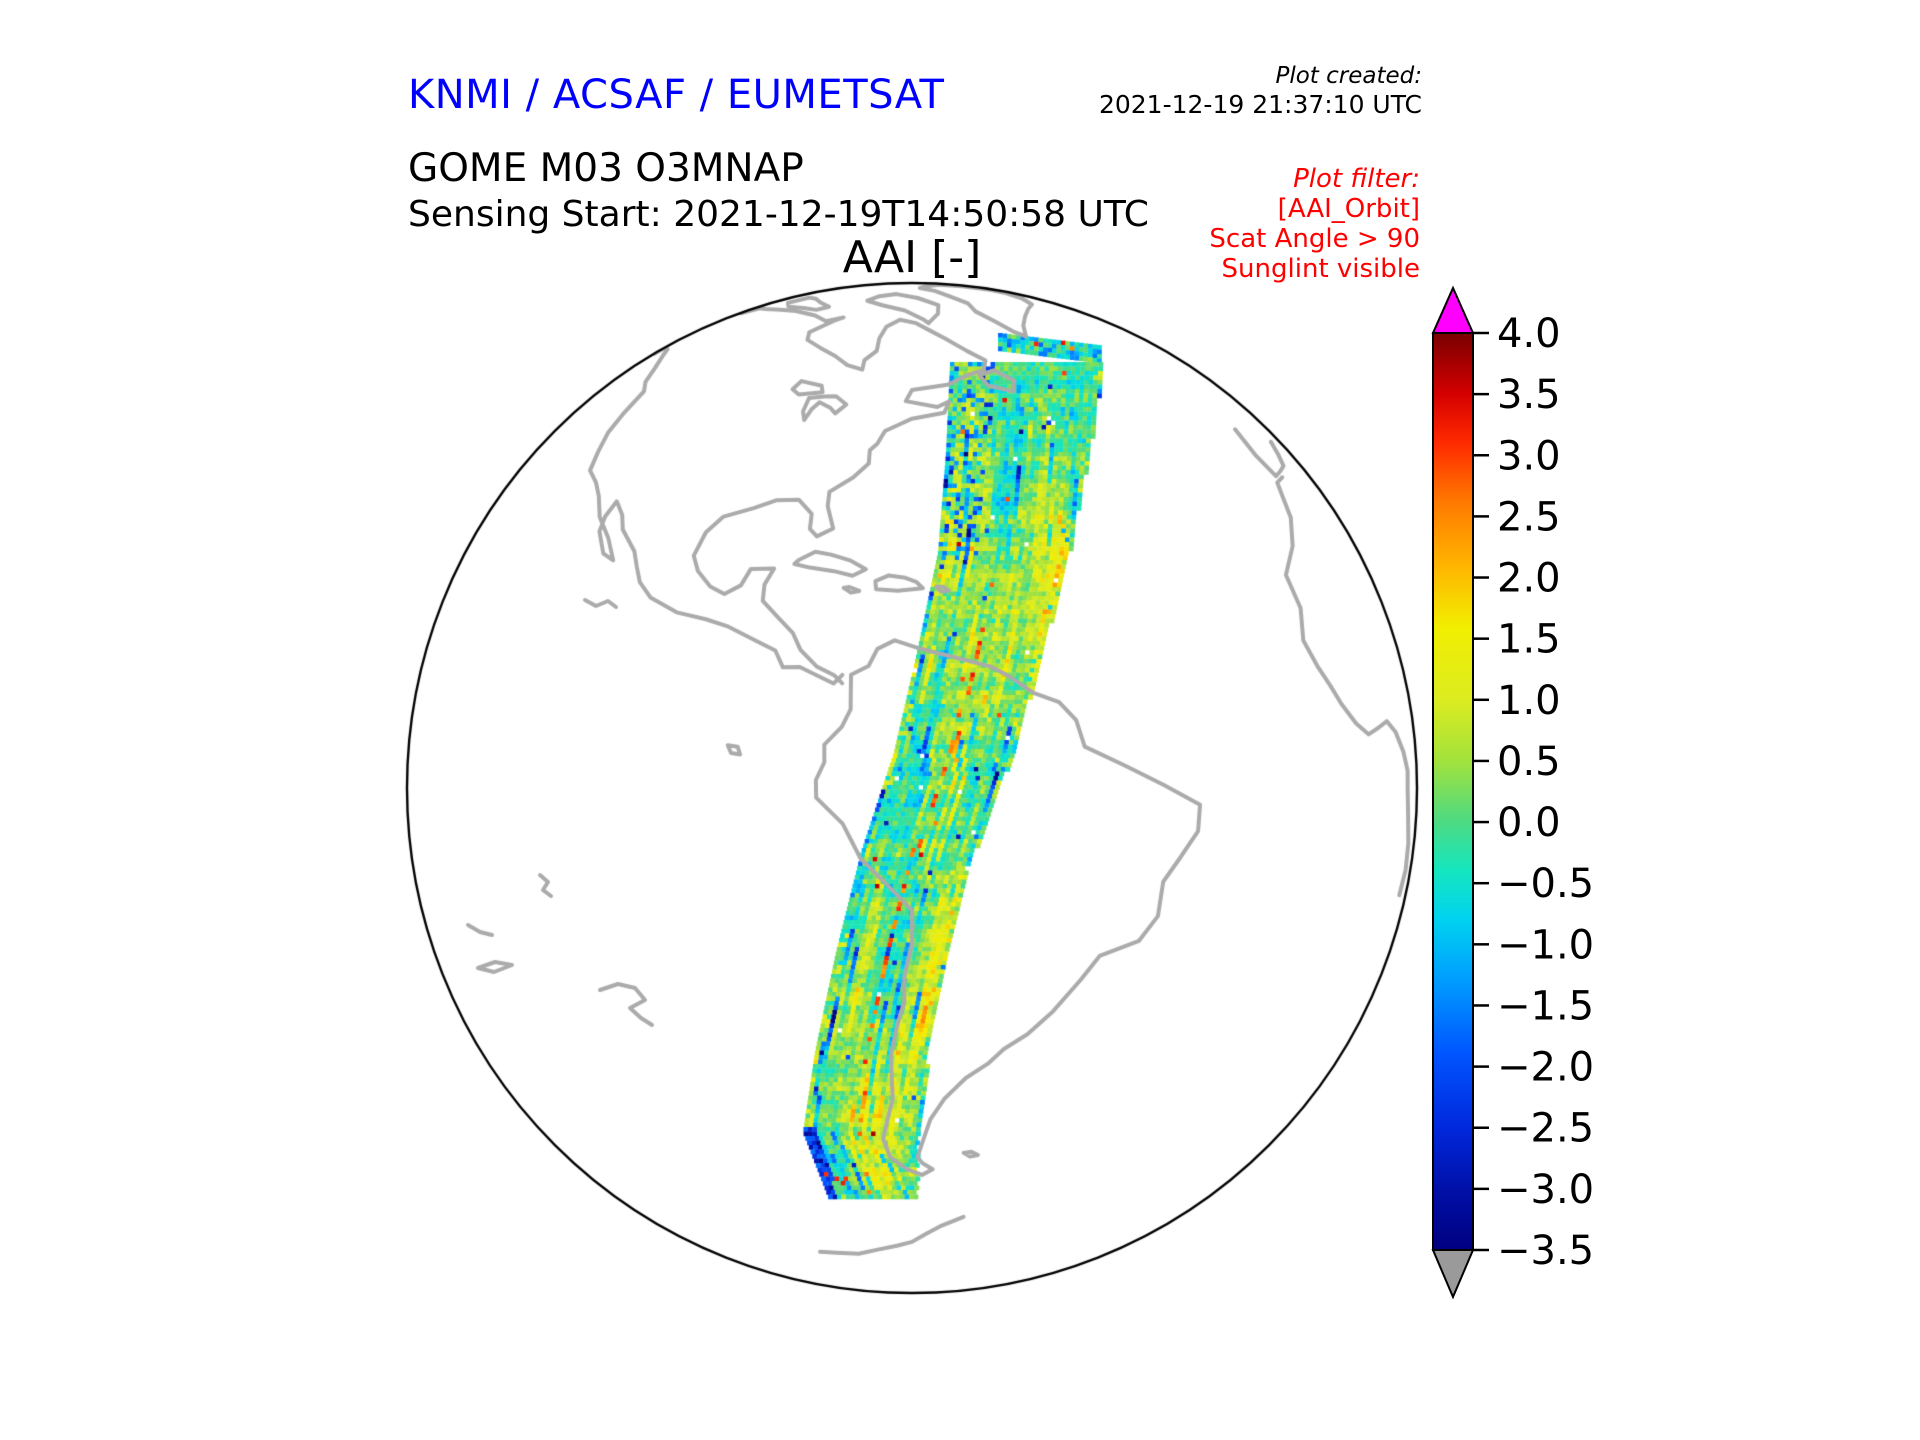 The width and height of the screenshot is (1920, 1440). Describe the element at coordinates (1348, 76) in the screenshot. I see `plot-created-label: Plot created:` at that location.